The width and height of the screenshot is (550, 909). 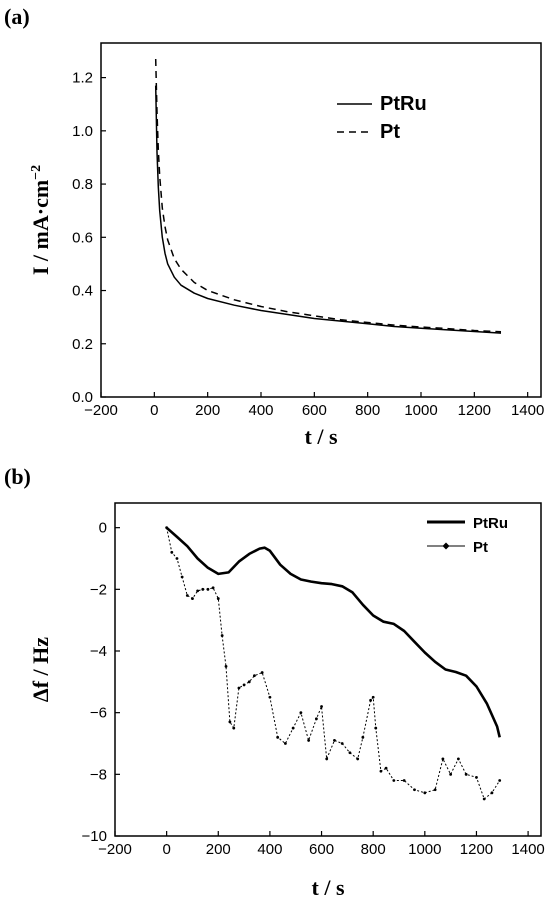 What do you see at coordinates (166, 849) in the screenshot?
I see `b-x-tick-label: 0` at bounding box center [166, 849].